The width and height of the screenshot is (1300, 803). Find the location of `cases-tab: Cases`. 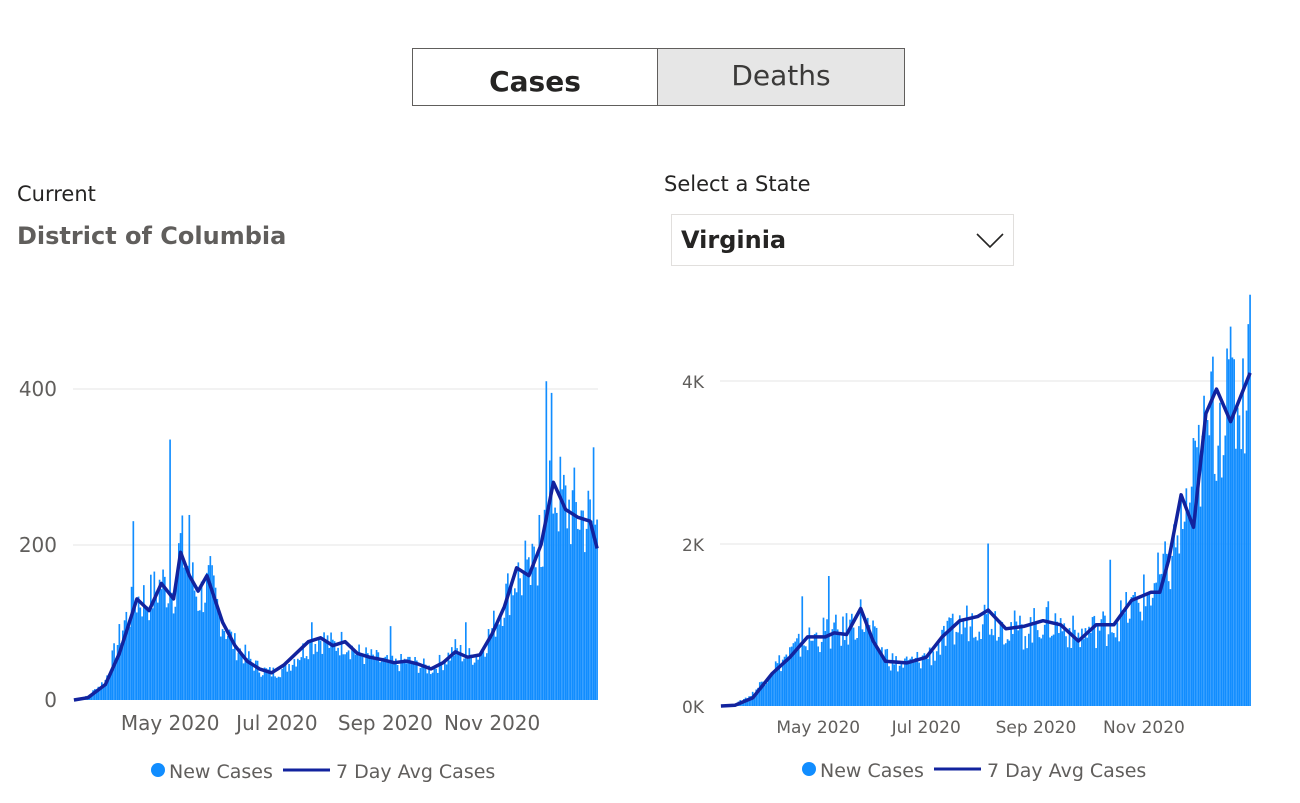

cases-tab: Cases is located at coordinates (535, 77).